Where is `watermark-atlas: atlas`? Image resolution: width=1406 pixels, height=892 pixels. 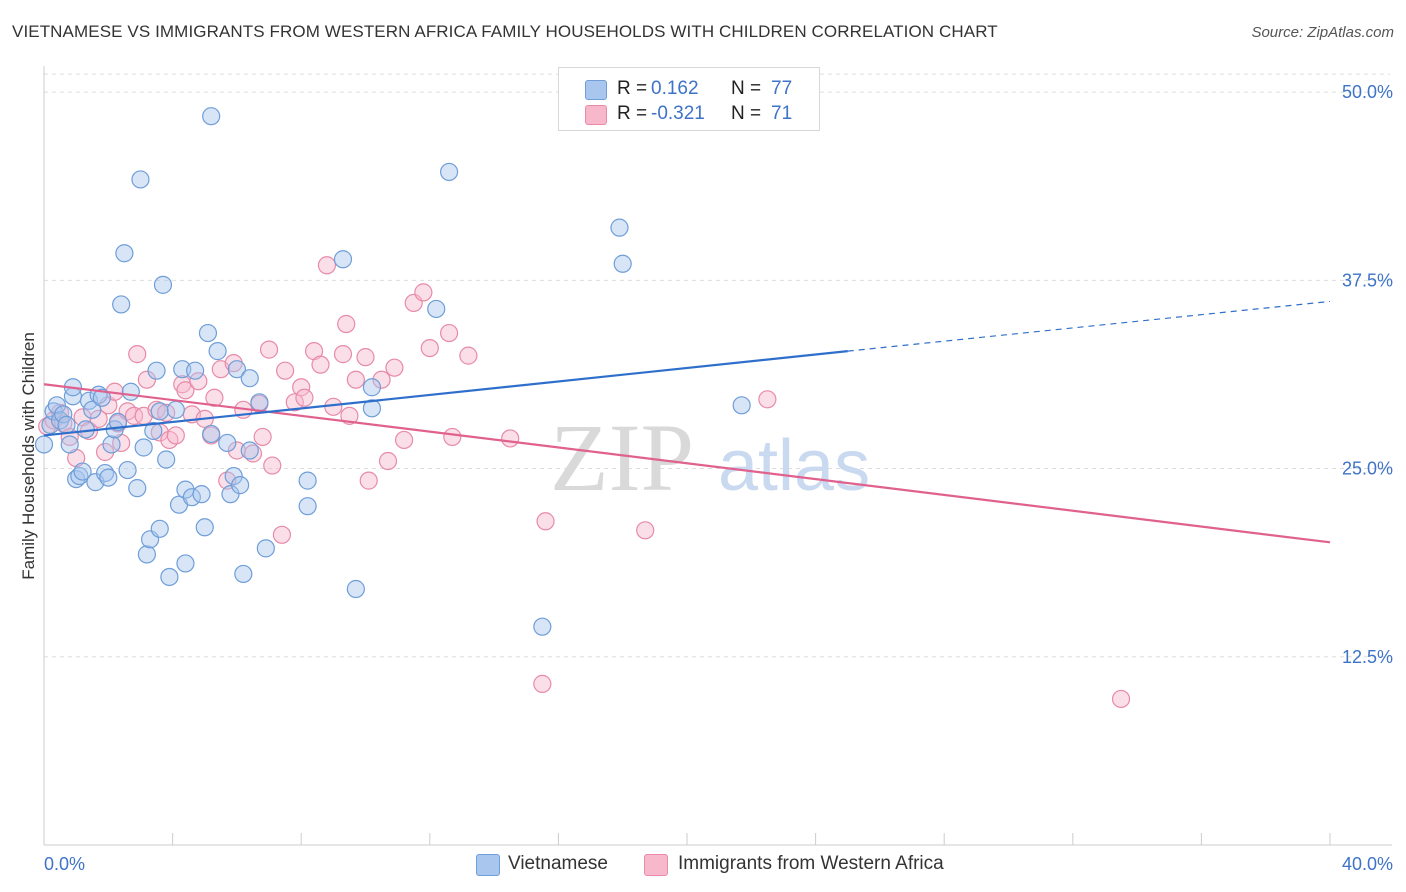
watermark-atlas: atlas is located at coordinates (794, 466).